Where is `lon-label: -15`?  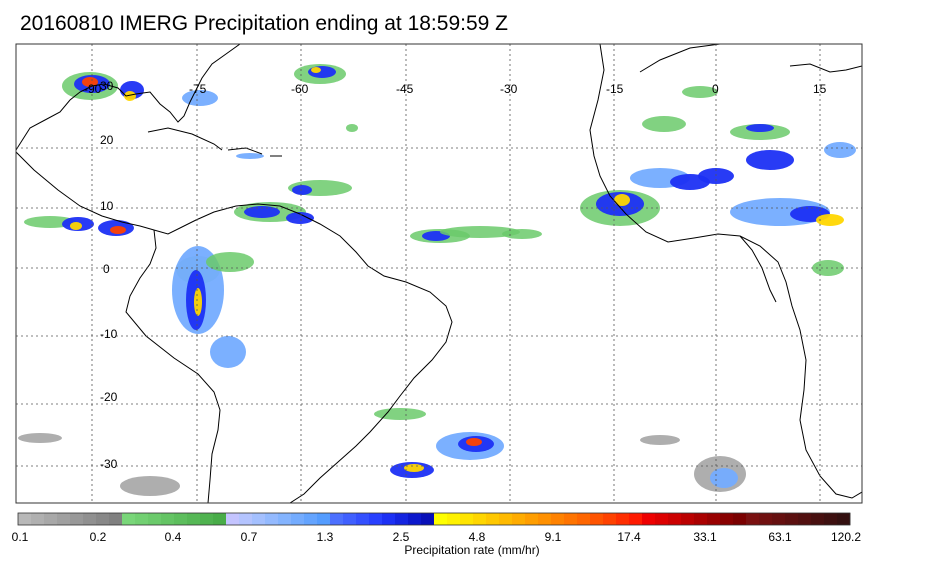
lon-label: -15 is located at coordinates (615, 89).